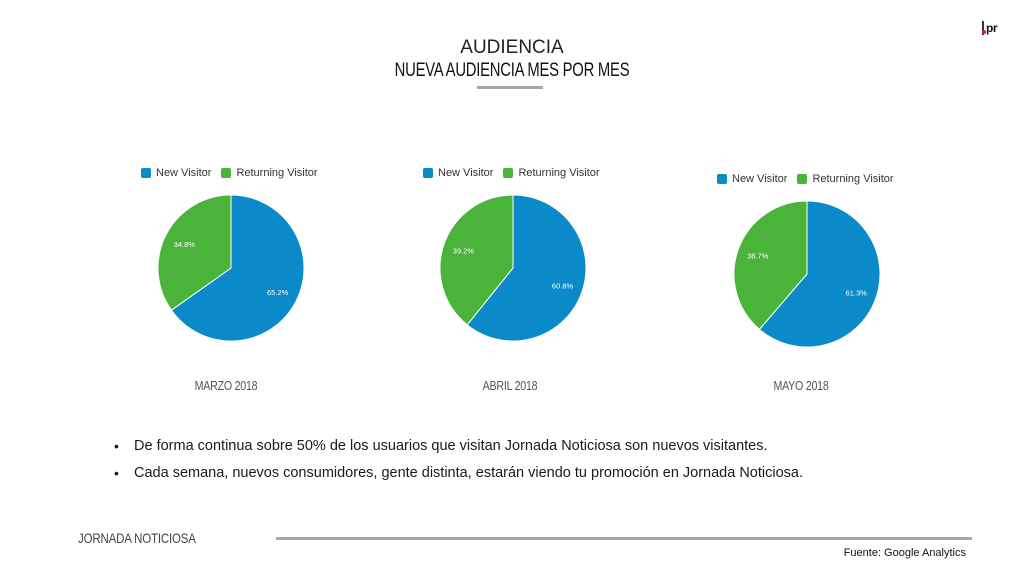 The image size is (1024, 576). I want to click on chart-title-mayo: MAYO 2018, so click(801, 385).